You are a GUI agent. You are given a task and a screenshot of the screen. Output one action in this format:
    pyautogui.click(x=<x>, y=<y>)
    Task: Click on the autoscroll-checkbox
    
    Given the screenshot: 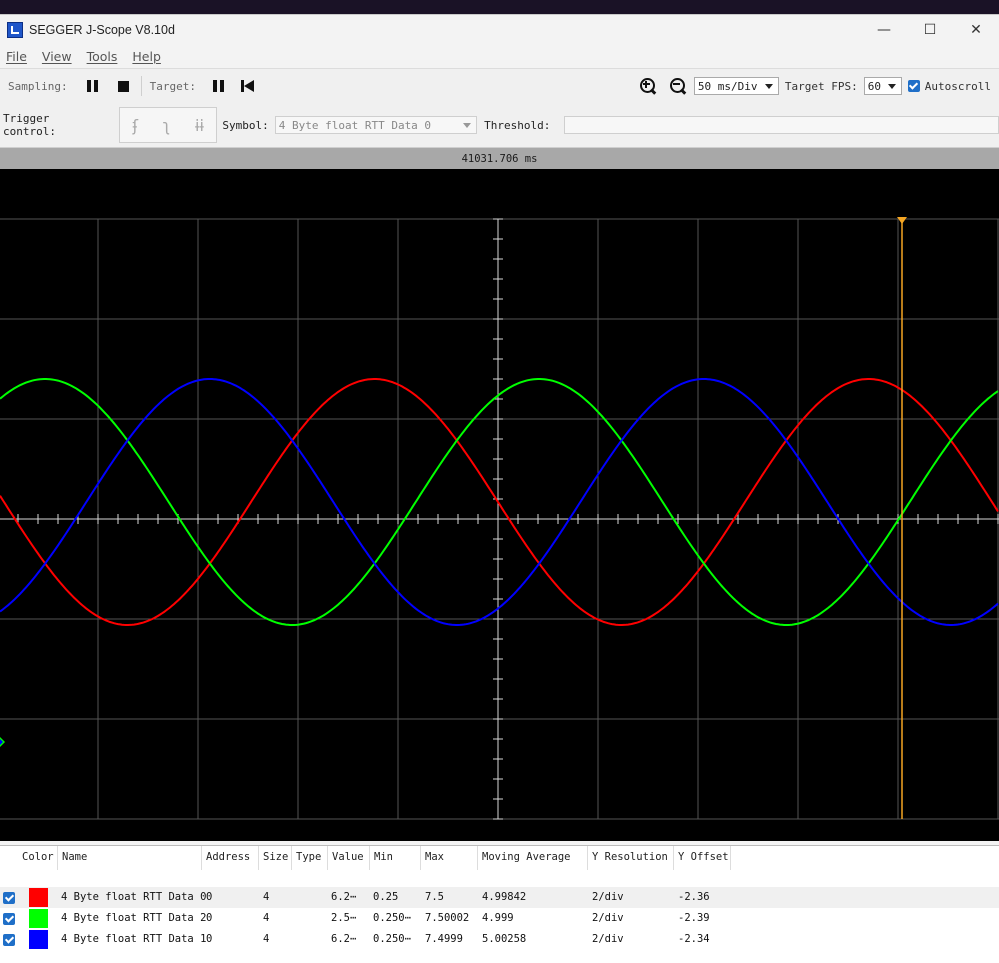 What is the action you would take?
    pyautogui.click(x=913, y=86)
    